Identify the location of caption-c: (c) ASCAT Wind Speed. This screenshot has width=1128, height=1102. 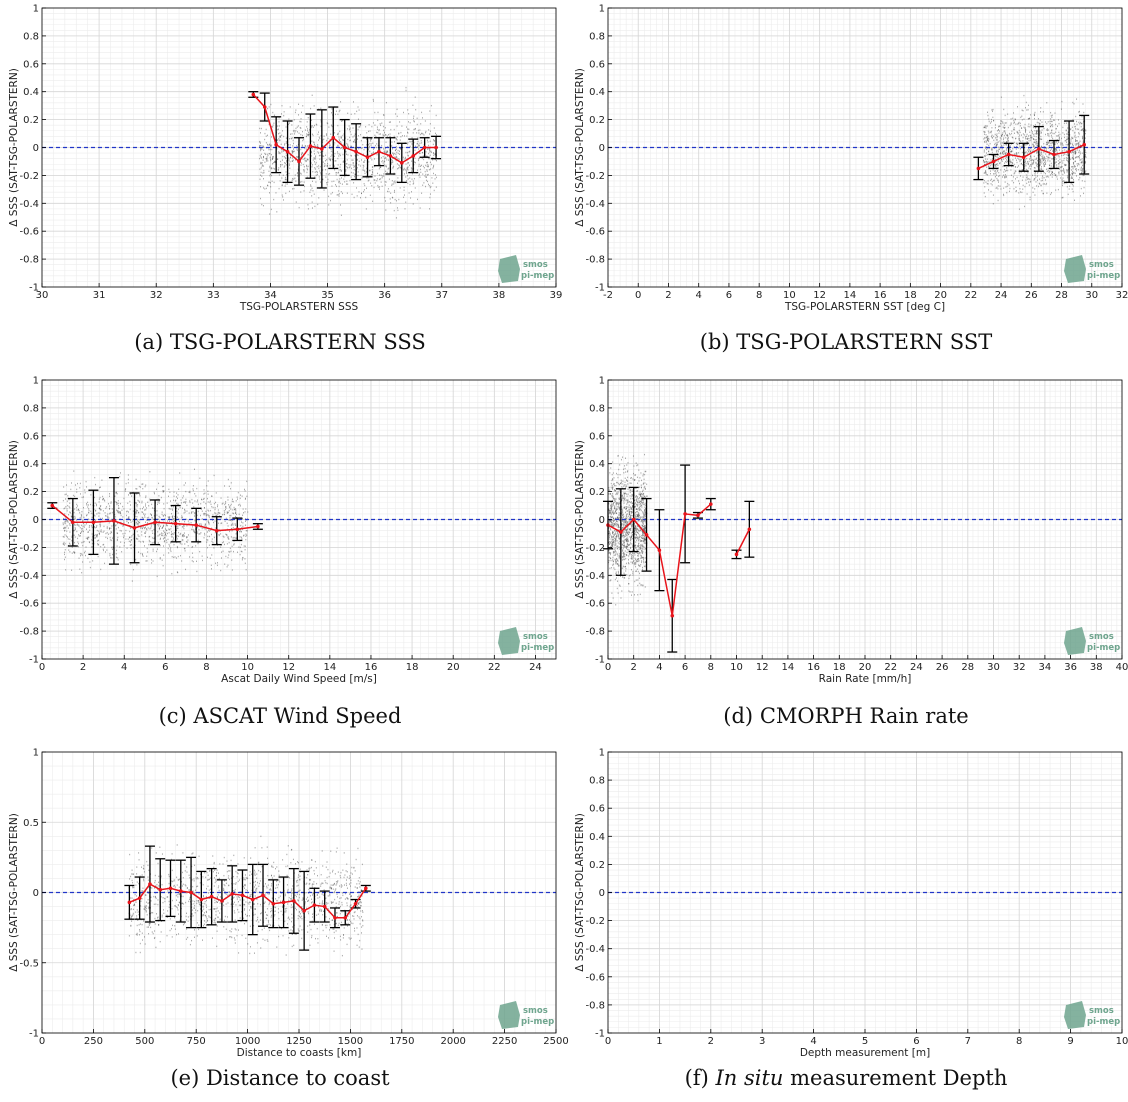
(280, 716).